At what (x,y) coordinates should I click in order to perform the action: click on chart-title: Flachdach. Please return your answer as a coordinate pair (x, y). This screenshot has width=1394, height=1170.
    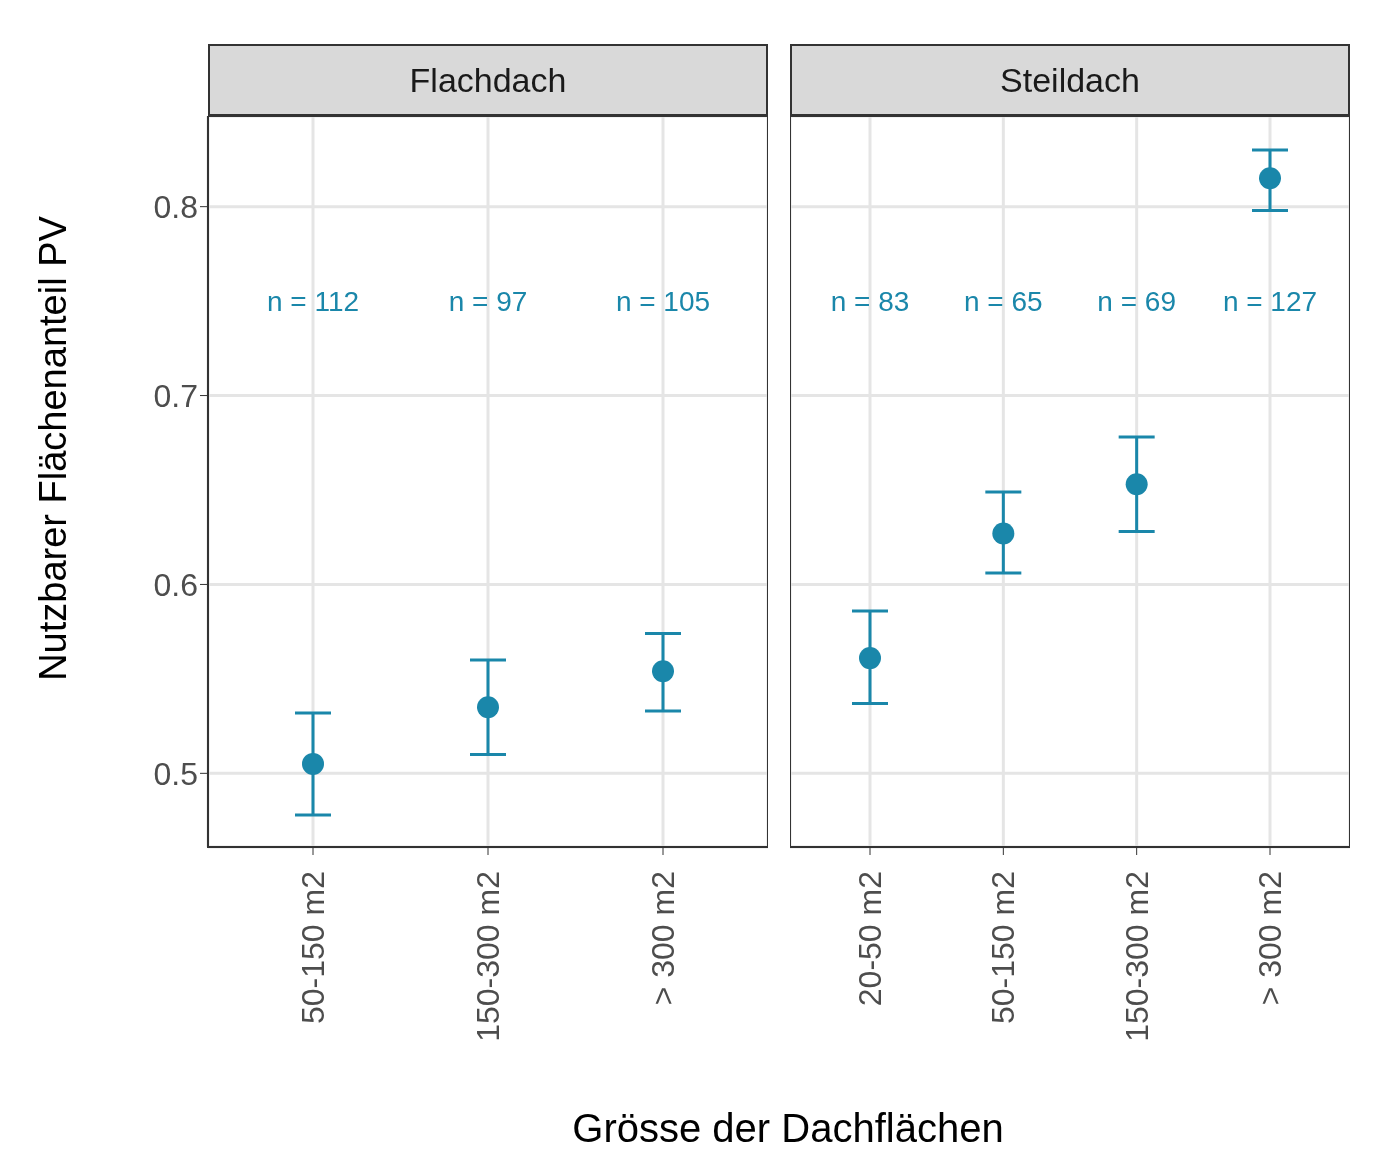
    Looking at the image, I should click on (488, 80).